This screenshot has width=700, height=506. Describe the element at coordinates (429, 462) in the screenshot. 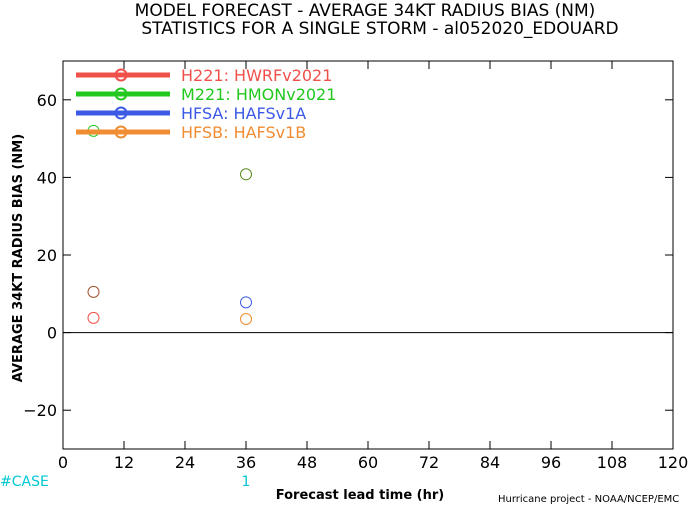

I see `x-tick-label: 72` at that location.